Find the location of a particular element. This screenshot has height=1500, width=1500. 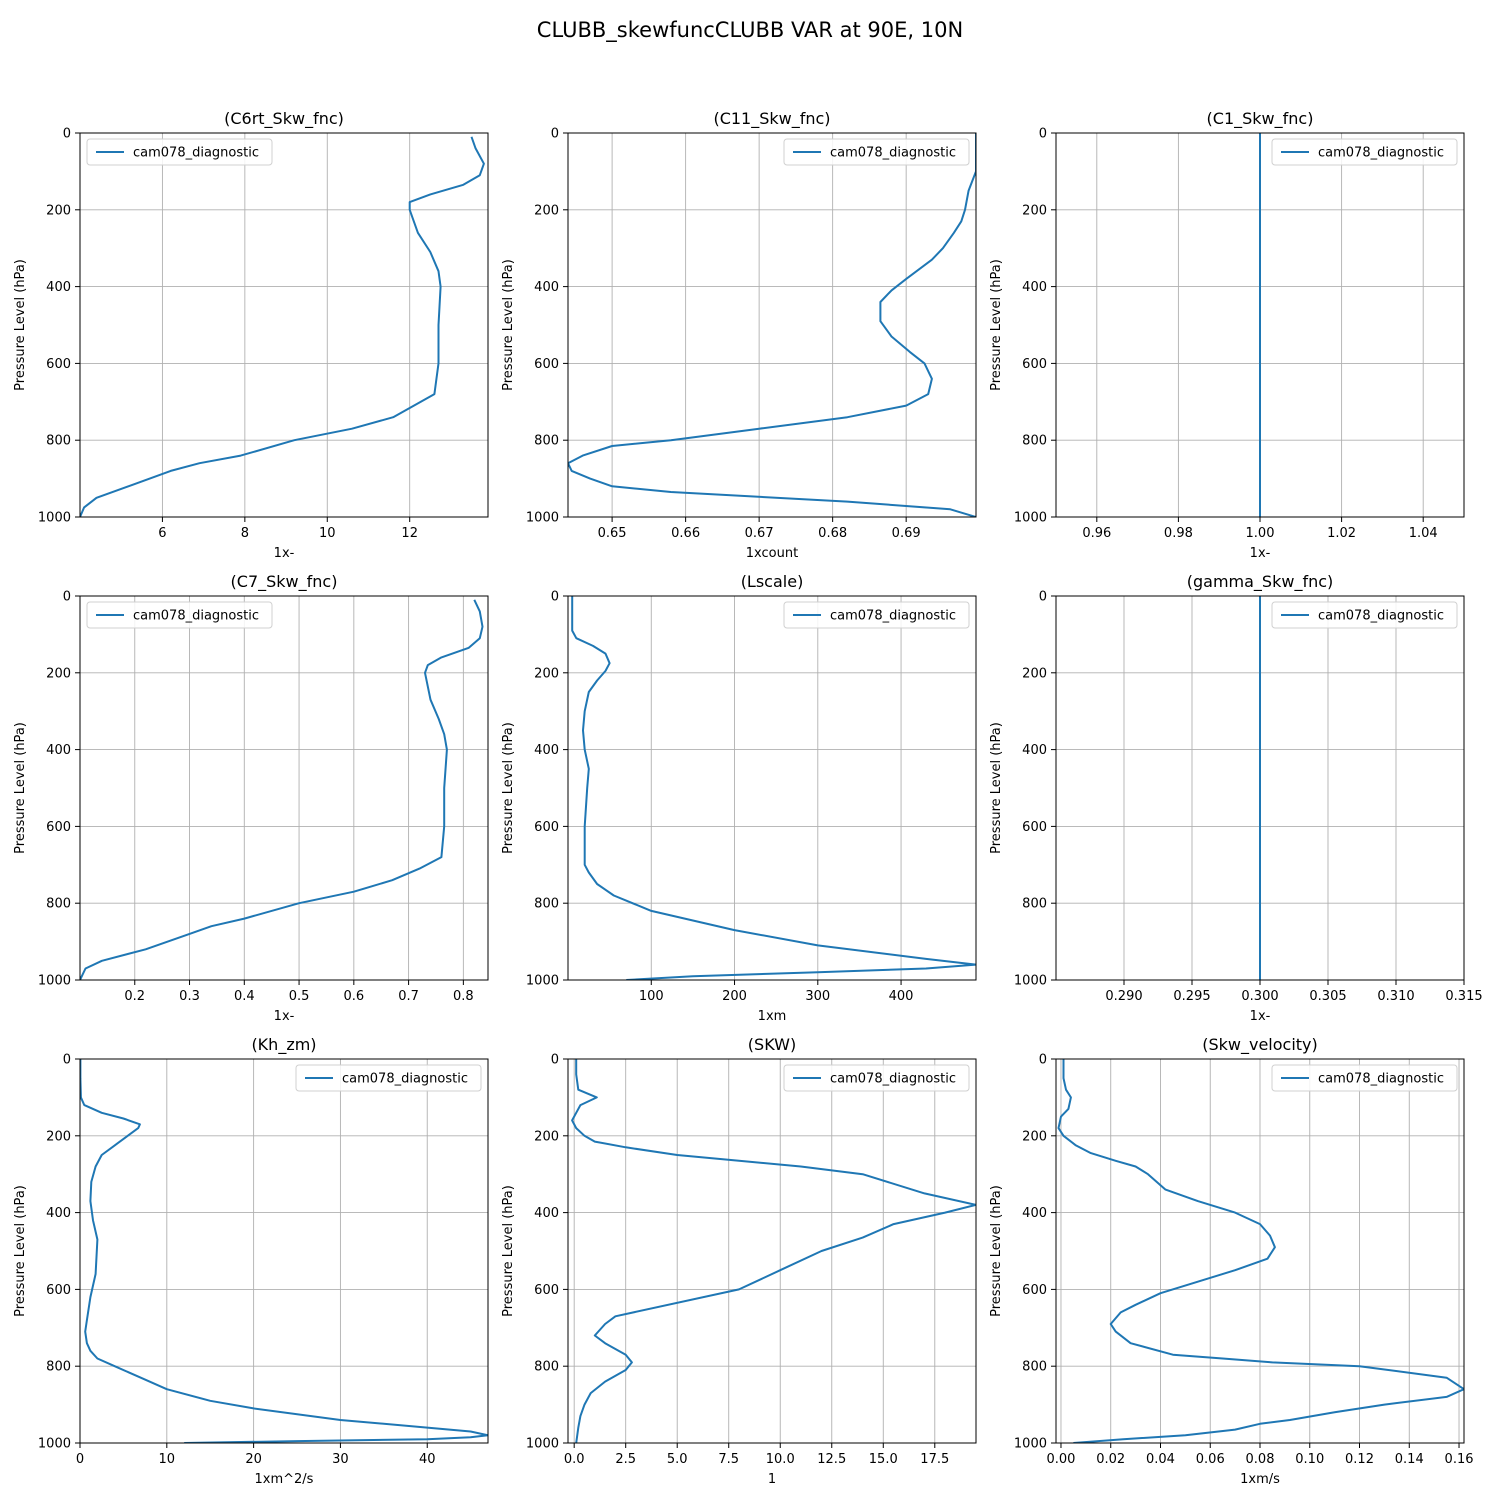

x-tick-label: 6 is located at coordinates (162, 533).